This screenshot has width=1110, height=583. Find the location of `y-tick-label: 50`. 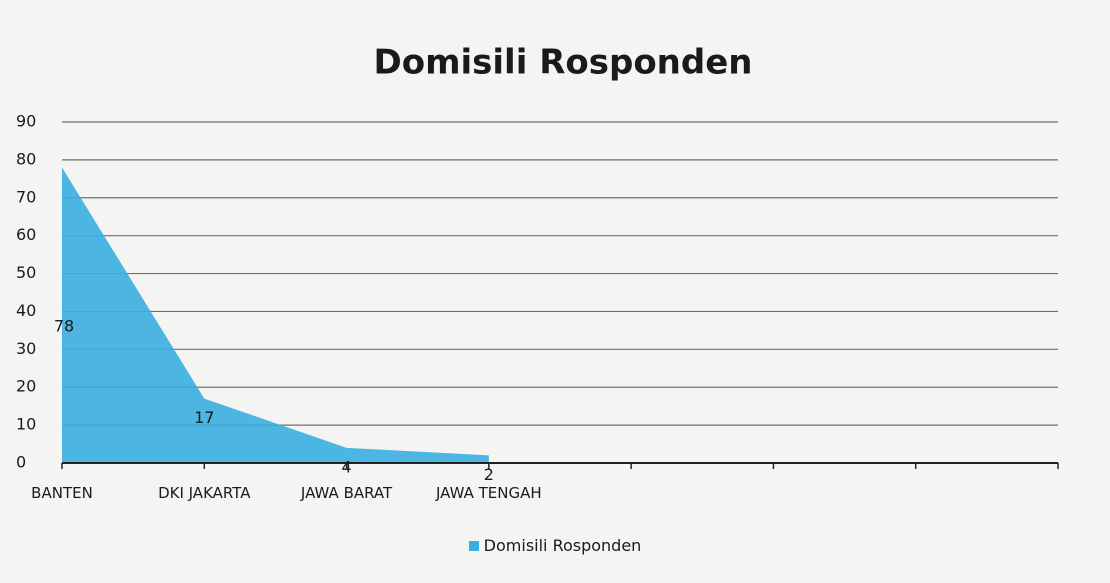

y-tick-label: 50 is located at coordinates (26, 272).